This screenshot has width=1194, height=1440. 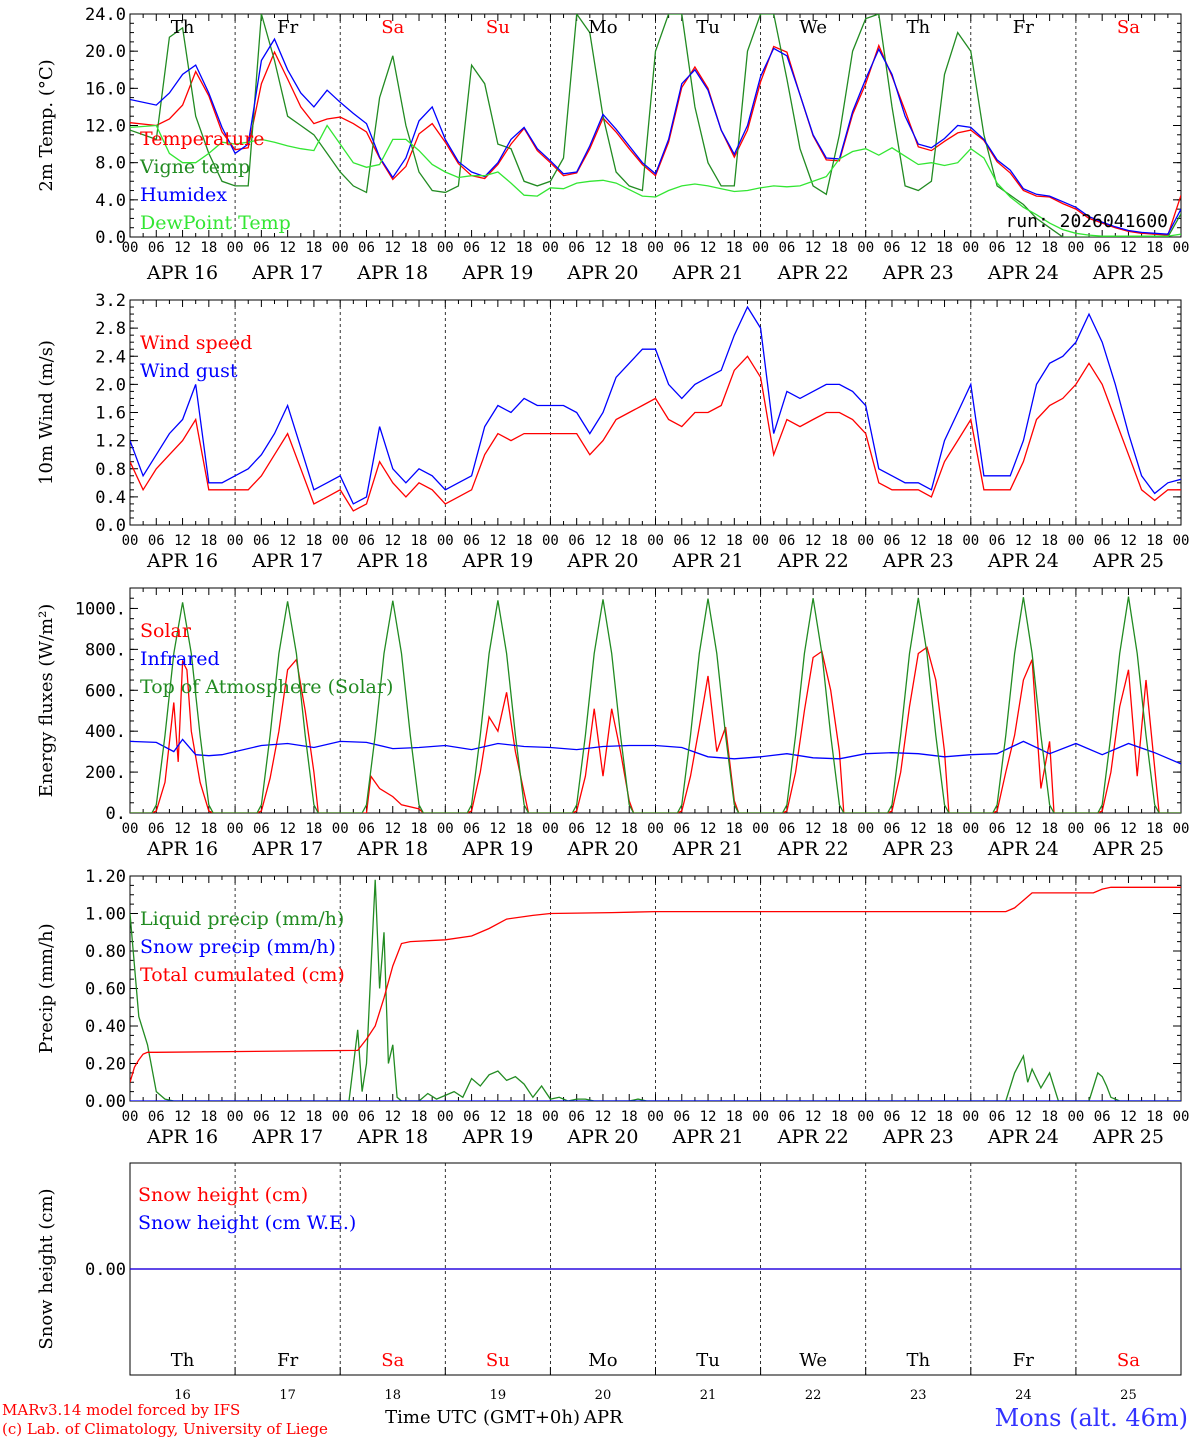 I want to click on temperature-weekday-label: Mo, so click(x=602, y=27).